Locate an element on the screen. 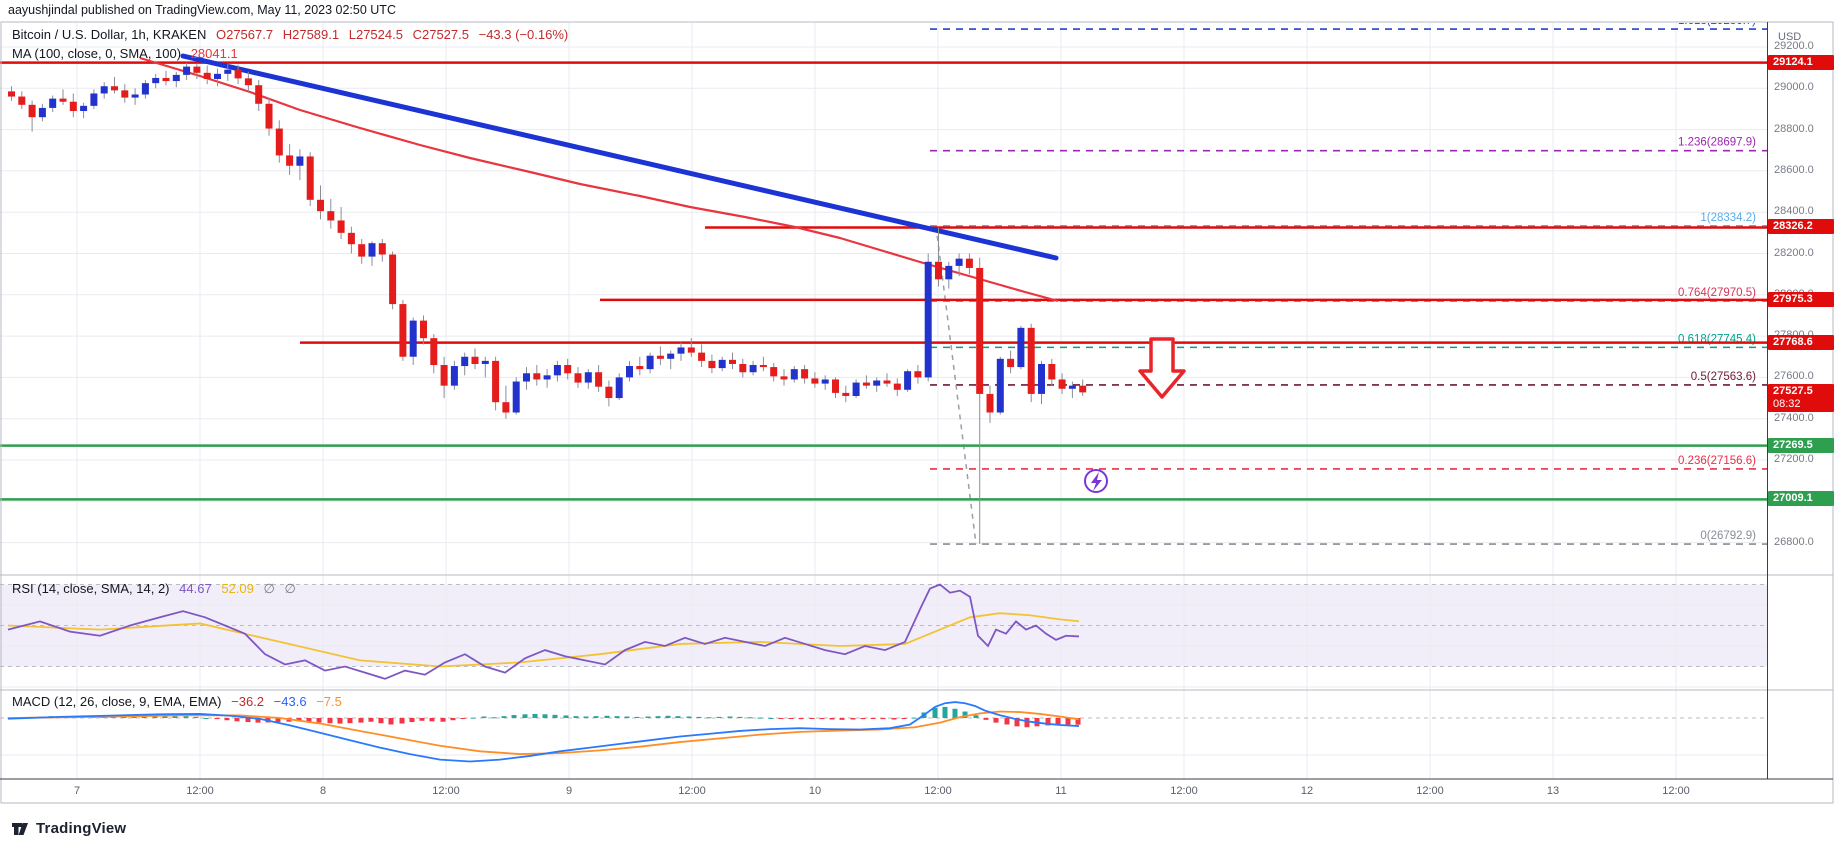 The image size is (1834, 845). macd-line is located at coordinates (543, 732).